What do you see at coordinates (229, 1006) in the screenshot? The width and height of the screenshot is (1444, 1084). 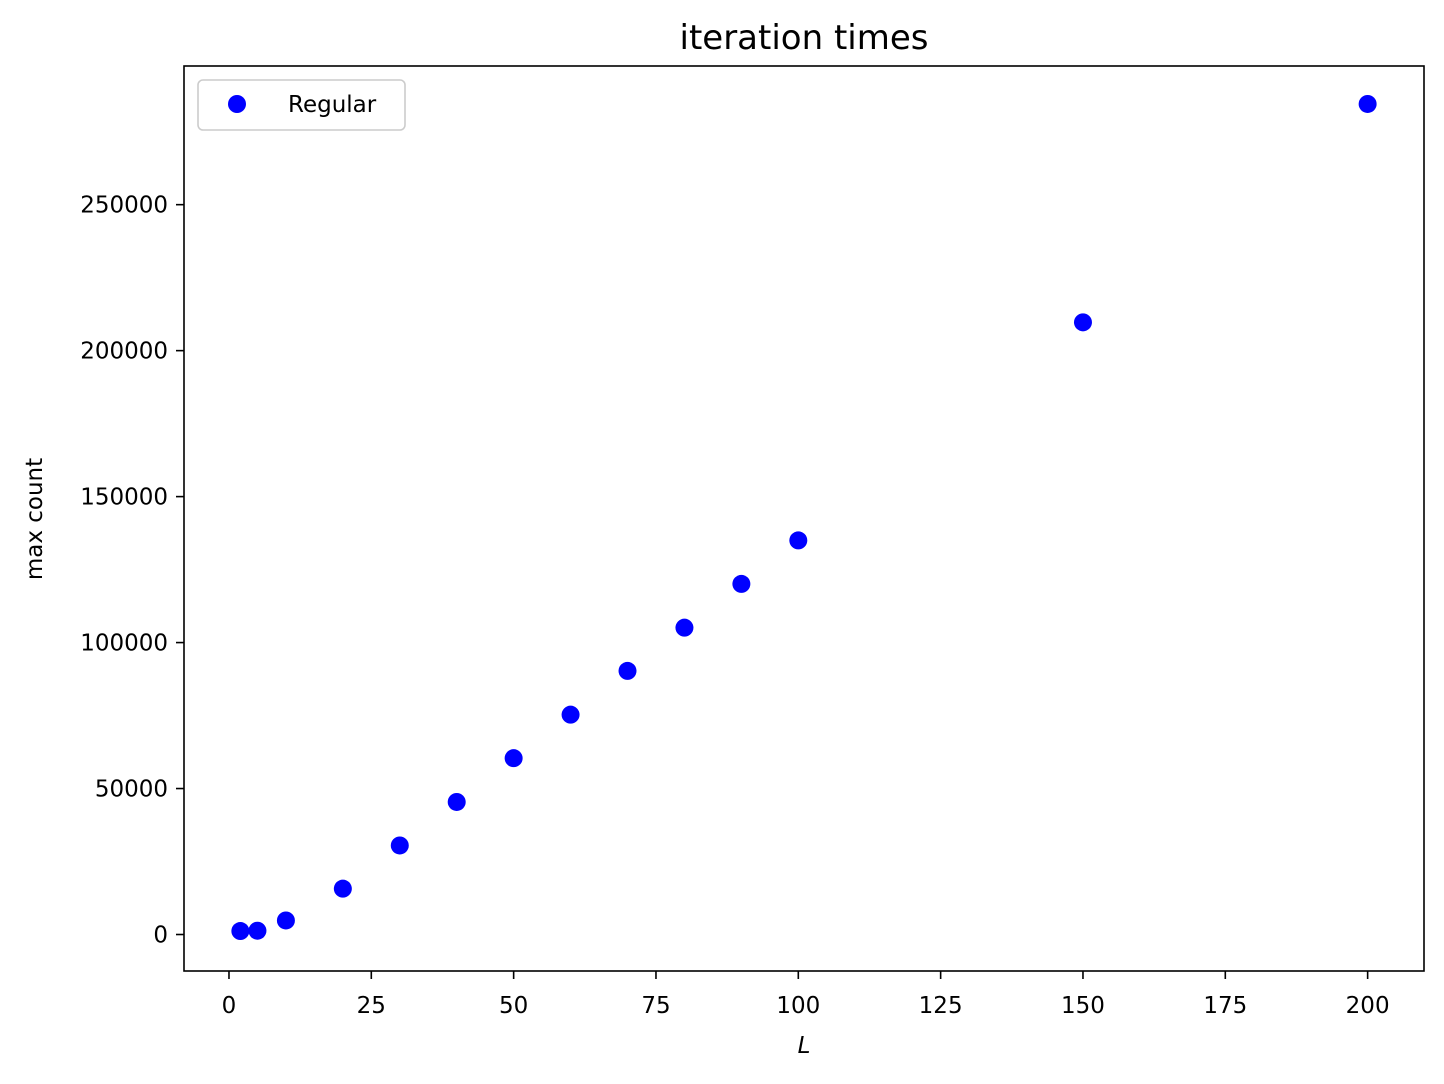 I see `x-tick-label: 0` at bounding box center [229, 1006].